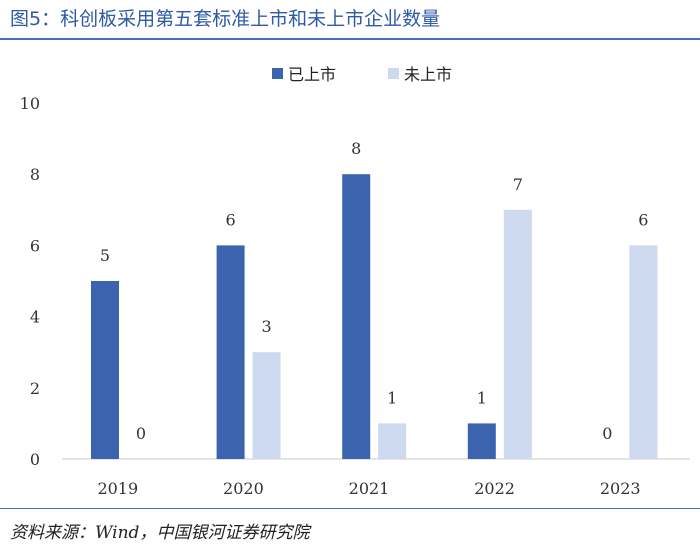 This screenshot has width=700, height=550. Describe the element at coordinates (30, 281) in the screenshot. I see `y-axis: 0 2 4 6 8 10` at that location.